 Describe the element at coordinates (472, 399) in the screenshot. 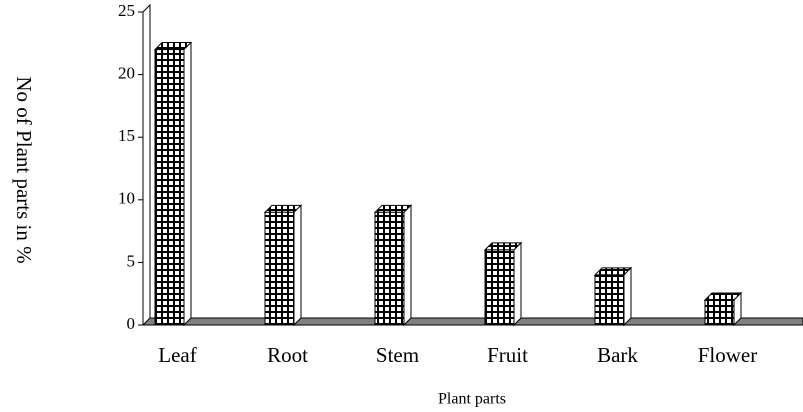

I see `x-axis-label: Plant parts` at that location.